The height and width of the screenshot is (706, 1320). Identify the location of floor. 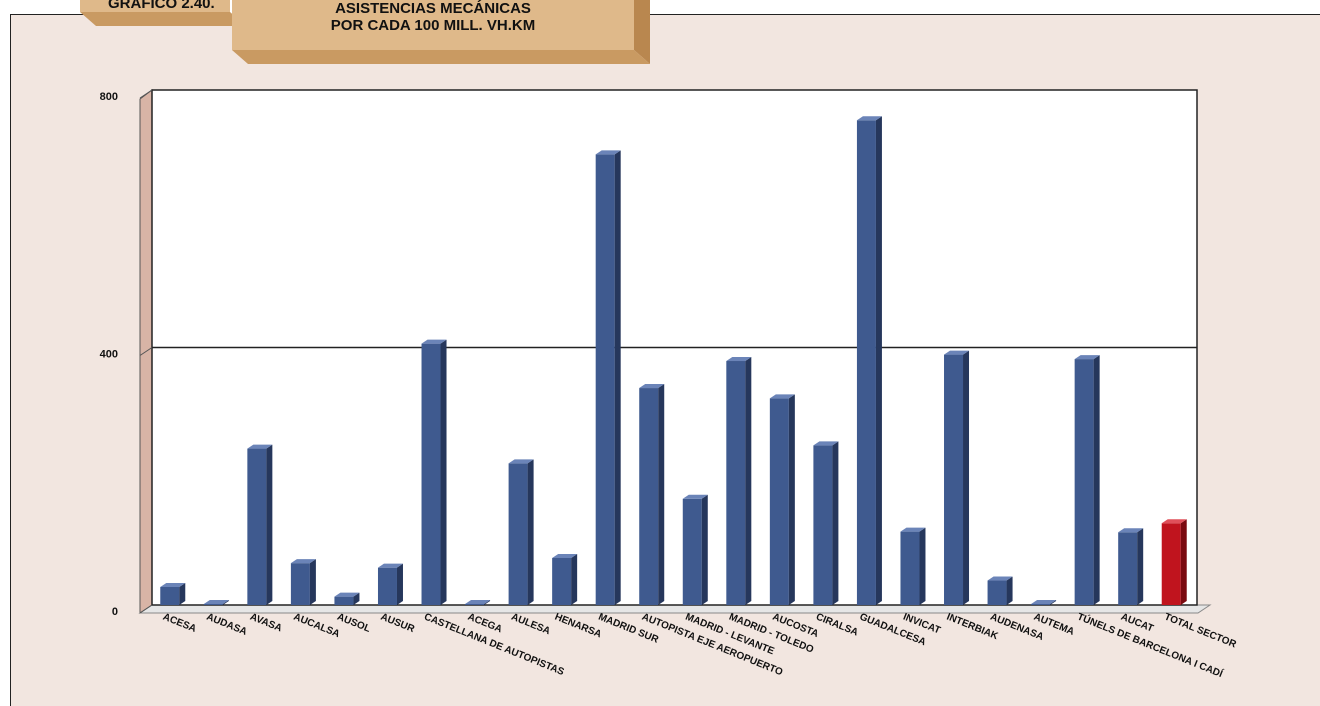
(675, 609).